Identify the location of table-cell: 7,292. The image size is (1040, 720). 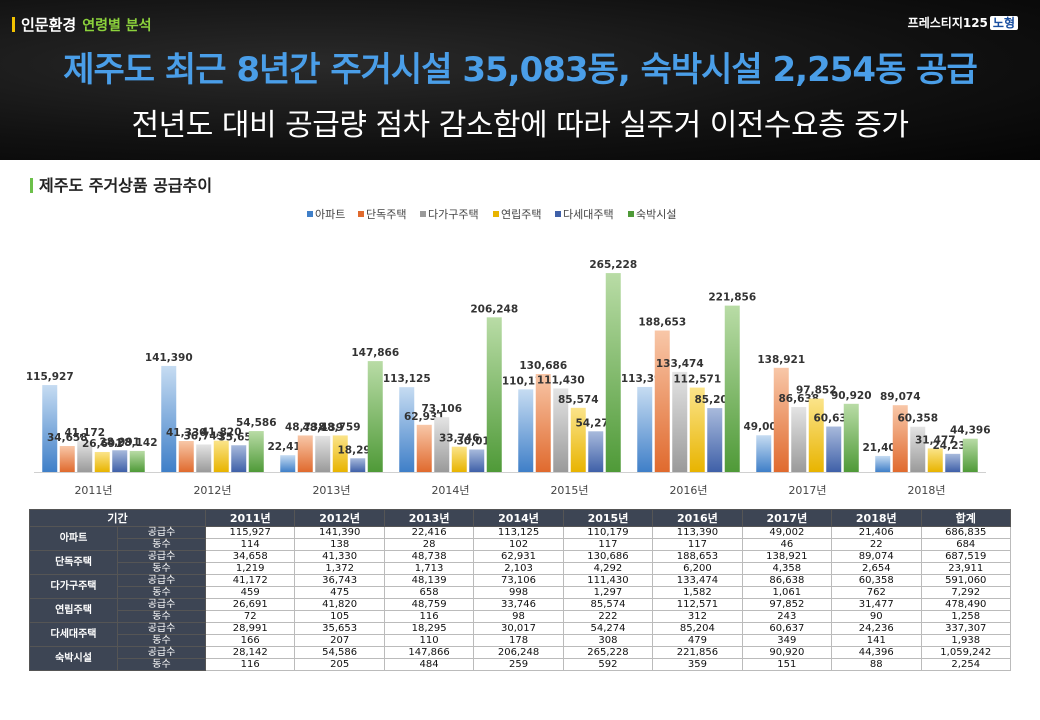
(965, 592).